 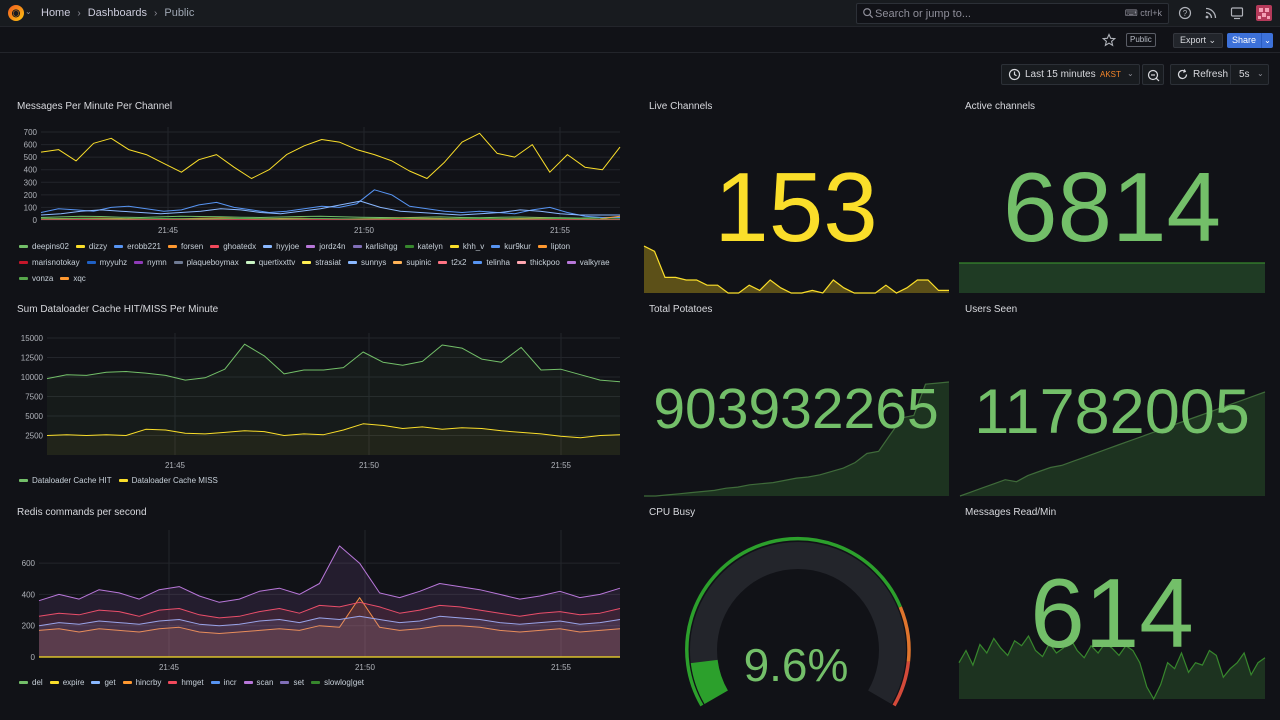 I want to click on panel-users-seen: Users Seen 11782005, so click(x=1112, y=397).